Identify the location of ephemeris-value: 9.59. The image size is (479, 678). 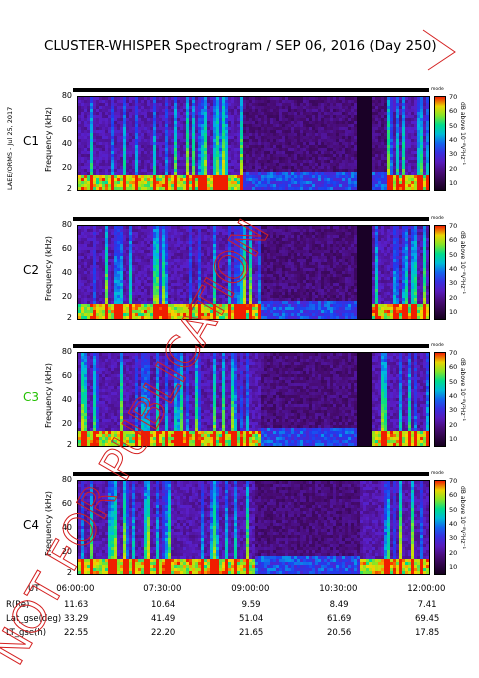
(251, 605).